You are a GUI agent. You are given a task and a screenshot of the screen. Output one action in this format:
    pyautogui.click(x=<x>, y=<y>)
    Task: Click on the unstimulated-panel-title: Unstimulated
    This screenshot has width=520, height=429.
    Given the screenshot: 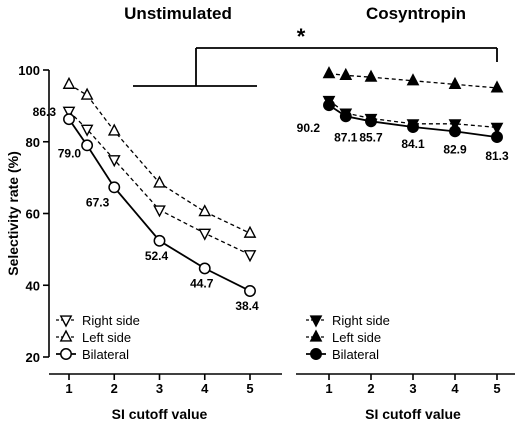 What is the action you would take?
    pyautogui.click(x=178, y=13)
    